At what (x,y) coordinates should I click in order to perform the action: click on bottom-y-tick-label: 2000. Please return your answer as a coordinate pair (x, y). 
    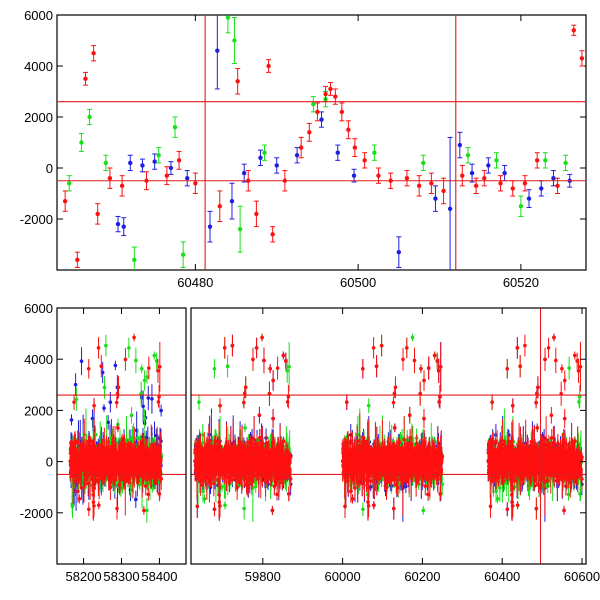
    Looking at the image, I should click on (38, 410).